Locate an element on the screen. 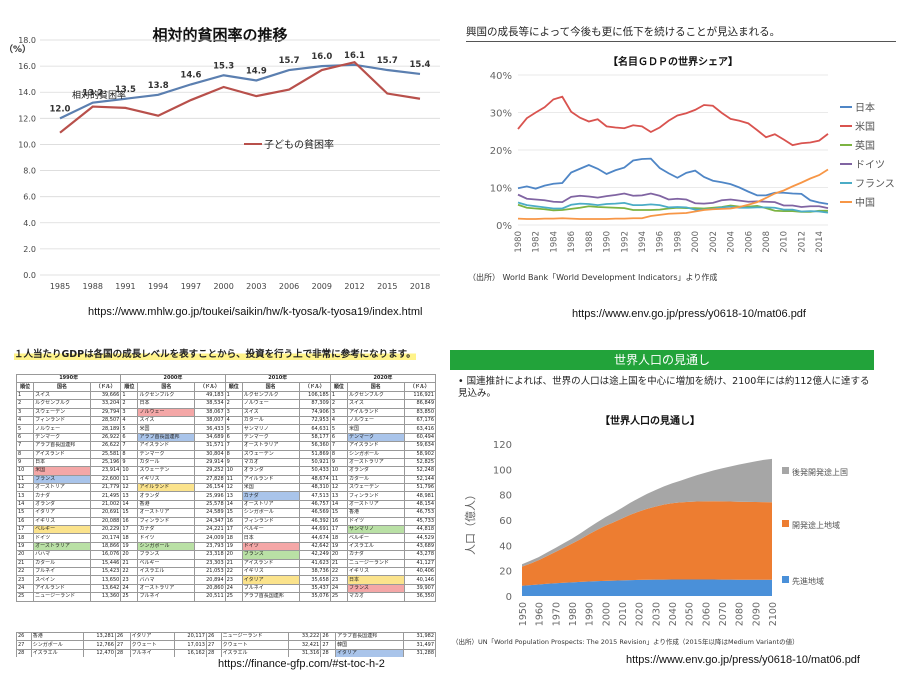 Image resolution: width=900 pixels, height=677 pixels. rank-cell: 6 is located at coordinates (233, 437).